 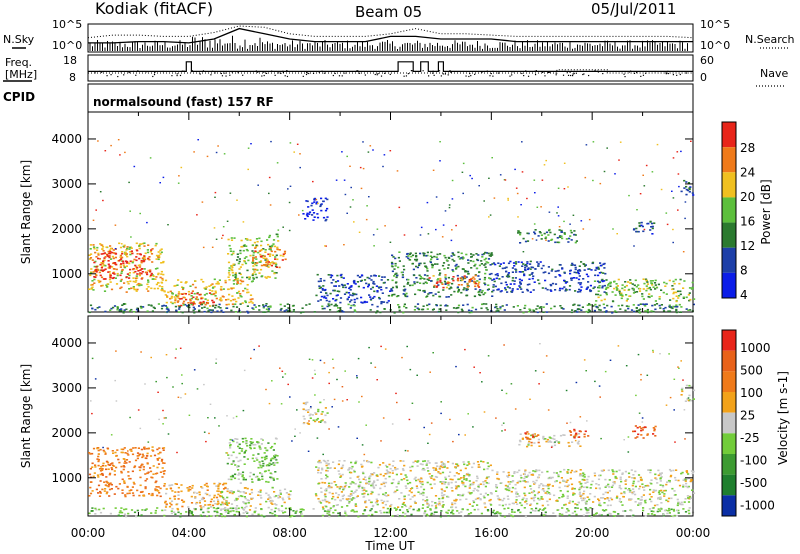 What do you see at coordinates (26, 212) in the screenshot?
I see `power-ylabel: Slant Range [km]` at bounding box center [26, 212].